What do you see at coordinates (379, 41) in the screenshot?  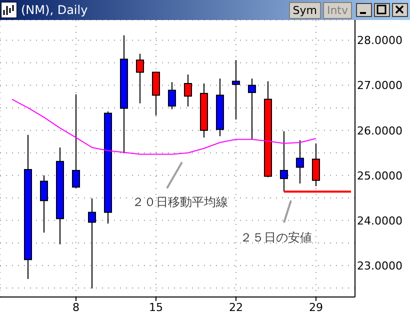 I see `y-tick-label: 28.0000` at bounding box center [379, 41].